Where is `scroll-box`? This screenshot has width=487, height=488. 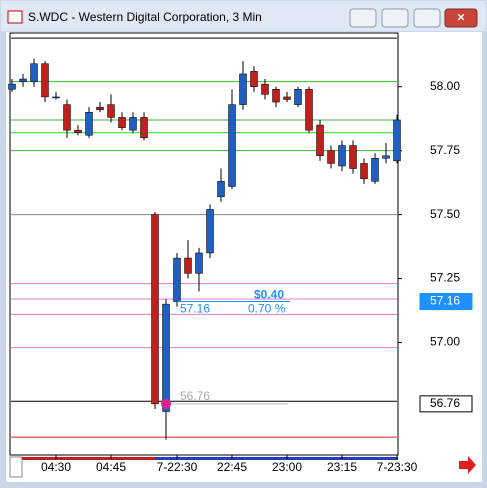
scroll-box is located at coordinates (16, 467).